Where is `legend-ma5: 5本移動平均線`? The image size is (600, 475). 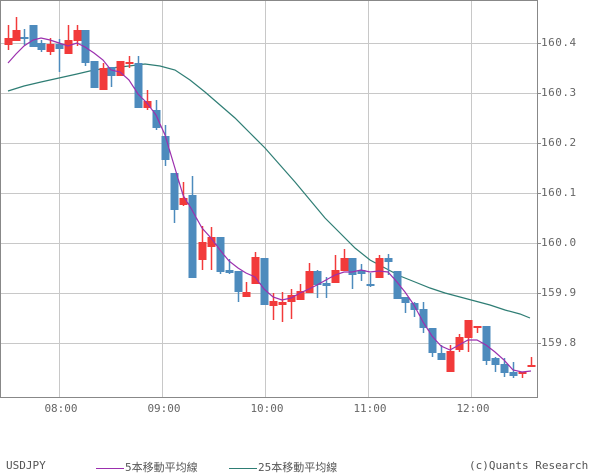 legend-ma5: 5本移動平均線 is located at coordinates (147, 467).